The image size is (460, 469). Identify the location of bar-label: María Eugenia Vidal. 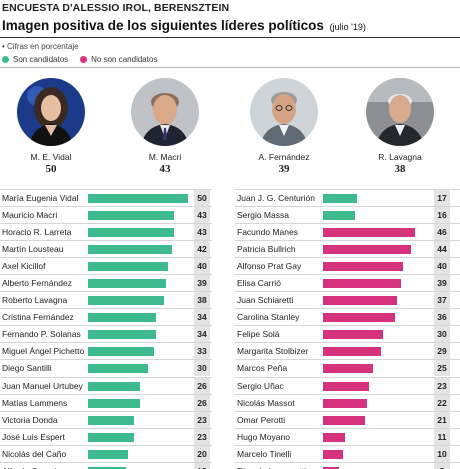
(40, 198).